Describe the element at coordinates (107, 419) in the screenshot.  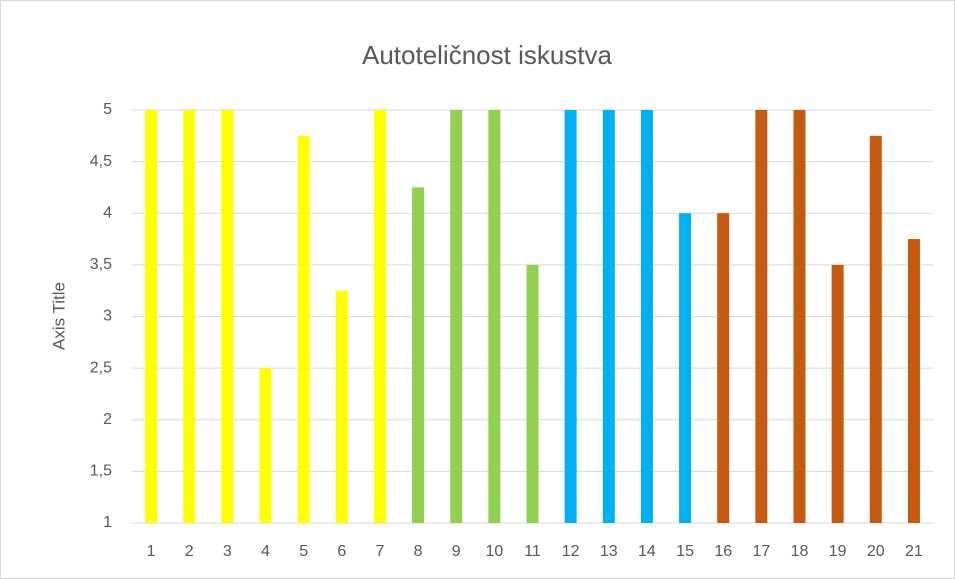
I see `y-tick-label: 2` at that location.